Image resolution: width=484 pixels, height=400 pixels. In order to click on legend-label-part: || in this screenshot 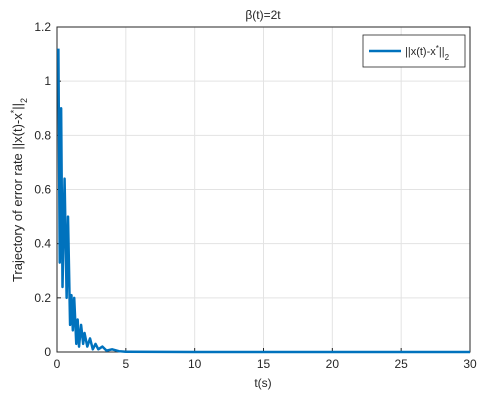, I will do `click(442, 52)`.